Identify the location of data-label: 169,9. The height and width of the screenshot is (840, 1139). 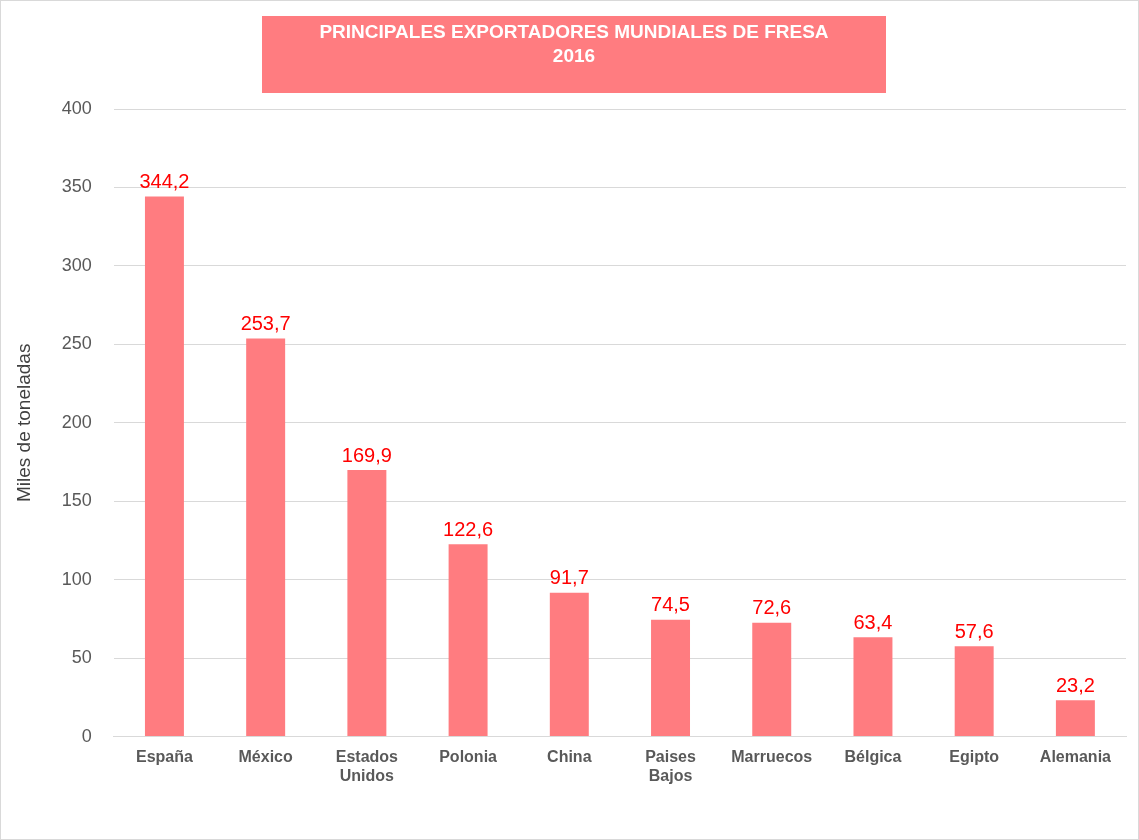
(366, 454).